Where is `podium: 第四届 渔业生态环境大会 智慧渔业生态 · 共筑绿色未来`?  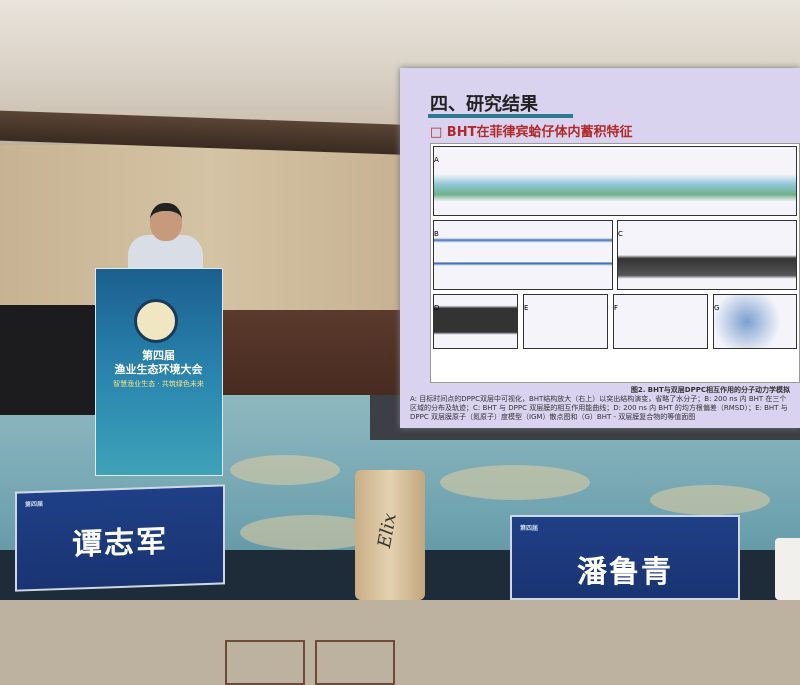
podium: 第四届 渔业生态环境大会 智慧渔业生态 · 共筑绿色未来 is located at coordinates (159, 372).